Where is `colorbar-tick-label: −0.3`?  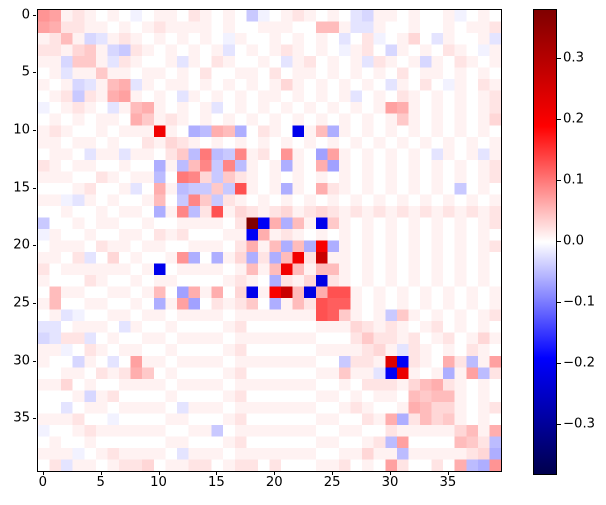
colorbar-tick-label: −0.3 is located at coordinates (579, 424).